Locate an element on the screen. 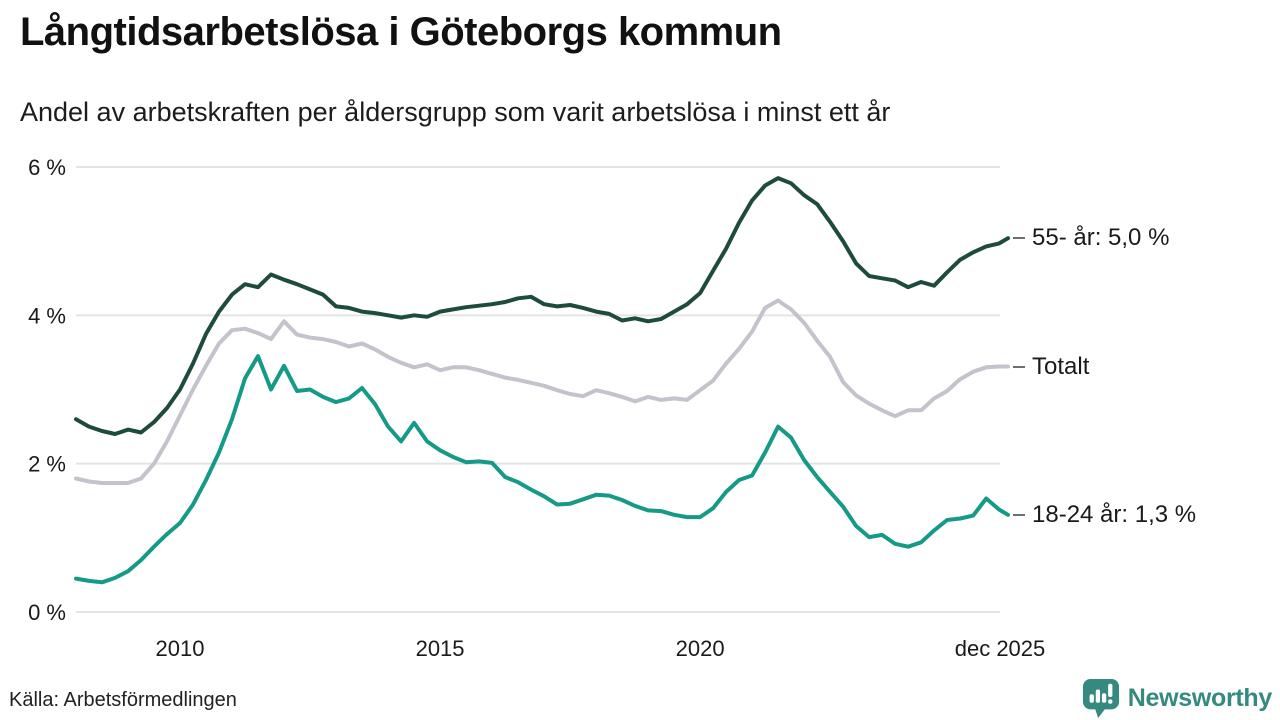 This screenshot has width=1280, height=720. y-axis-tick-label: 2 % is located at coordinates (47, 464).